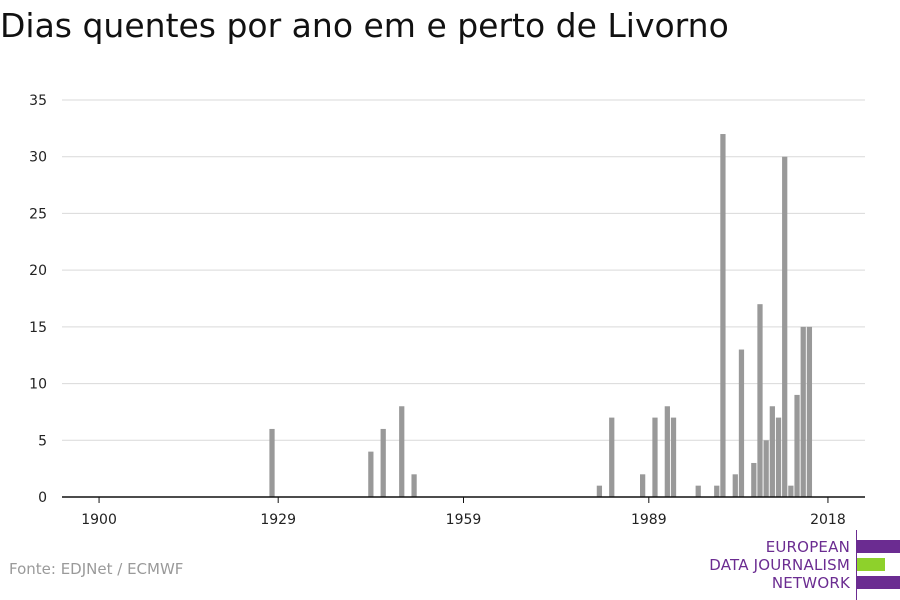 This screenshot has height=600, width=900. Describe the element at coordinates (723, 315) in the screenshot. I see `bar-2001` at that location.